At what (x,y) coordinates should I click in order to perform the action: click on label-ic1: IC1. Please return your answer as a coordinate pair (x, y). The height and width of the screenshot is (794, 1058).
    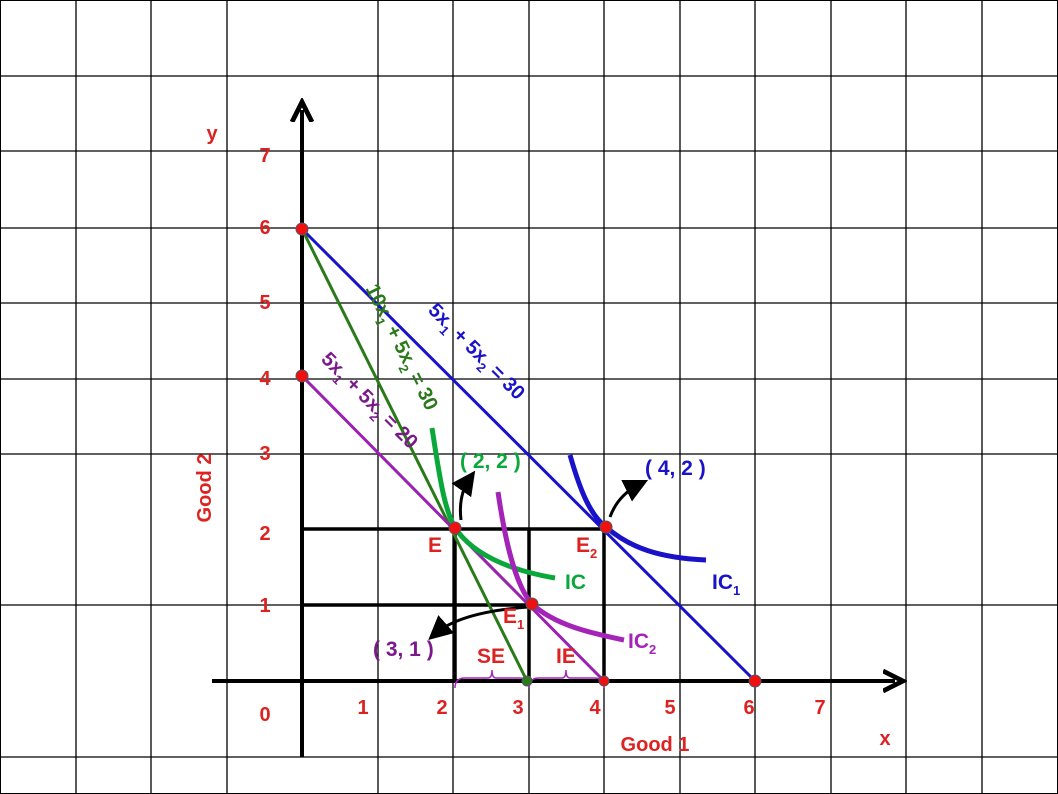
    Looking at the image, I should click on (726, 584).